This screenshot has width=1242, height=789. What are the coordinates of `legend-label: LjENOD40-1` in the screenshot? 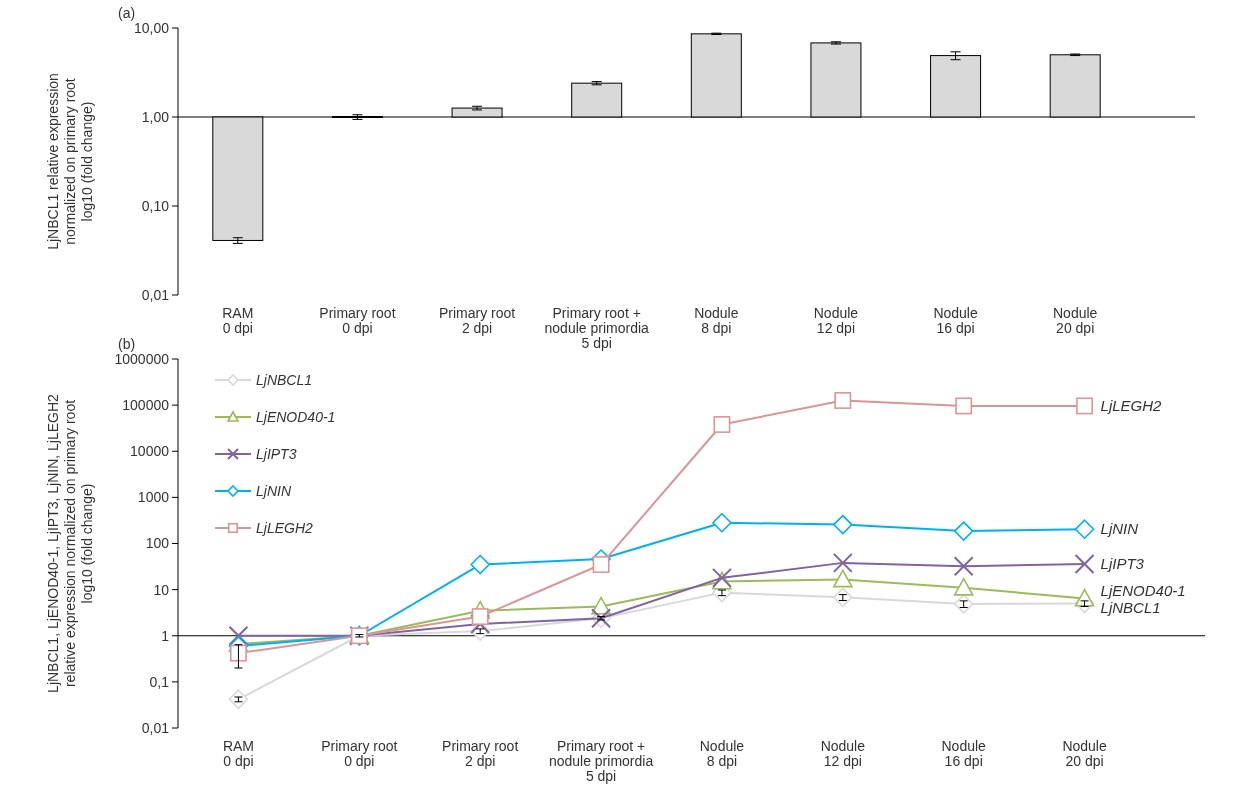 It's located at (296, 416).